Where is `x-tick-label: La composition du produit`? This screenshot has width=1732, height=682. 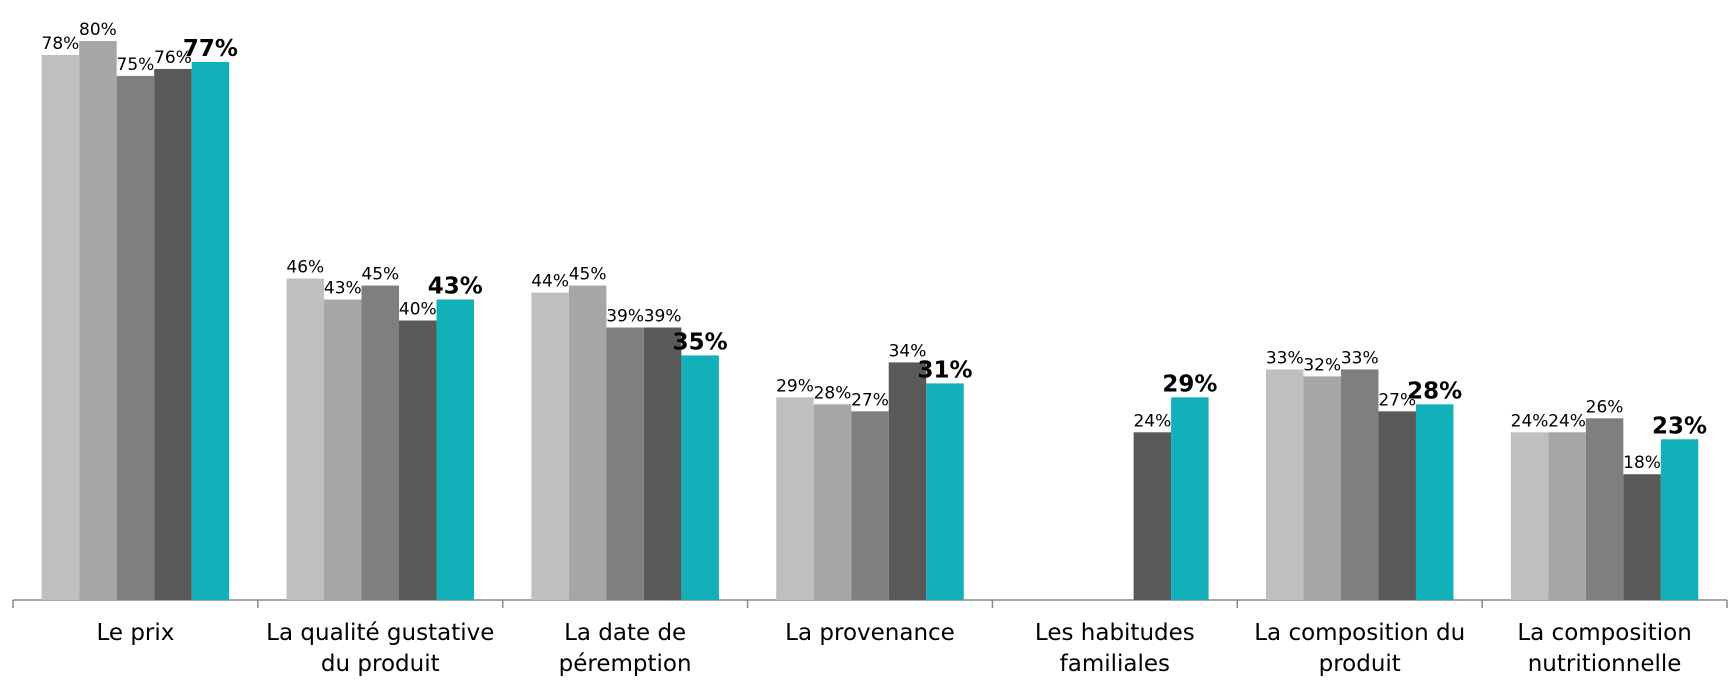
x-tick-label: La composition du produit is located at coordinates (1360, 648).